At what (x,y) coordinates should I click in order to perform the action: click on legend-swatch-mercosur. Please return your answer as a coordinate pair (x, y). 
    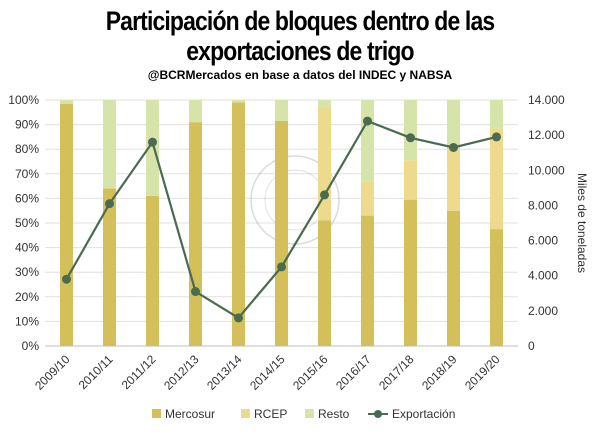
    Looking at the image, I should click on (156, 413).